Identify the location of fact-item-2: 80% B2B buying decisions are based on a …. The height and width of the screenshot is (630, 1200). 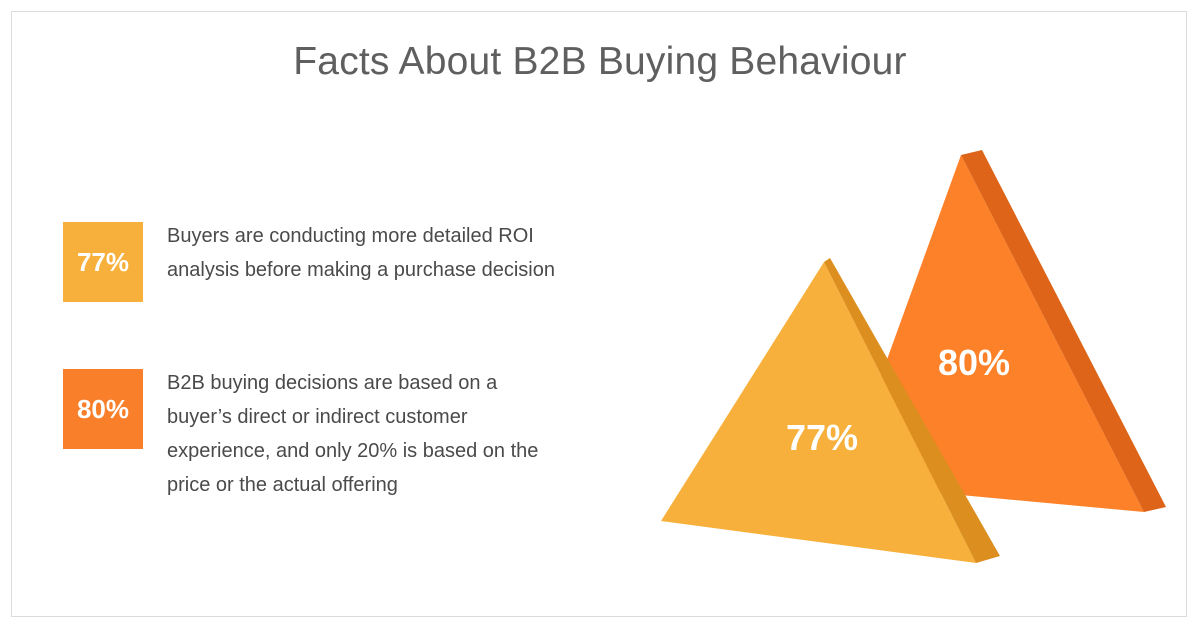
(323, 432).